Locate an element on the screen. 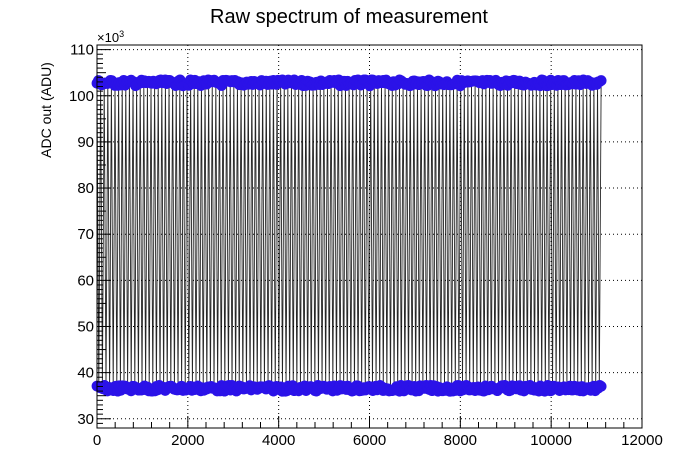 Image resolution: width=698 pixels, height=475 pixels. y-tick-label: 90 is located at coordinates (85, 142).